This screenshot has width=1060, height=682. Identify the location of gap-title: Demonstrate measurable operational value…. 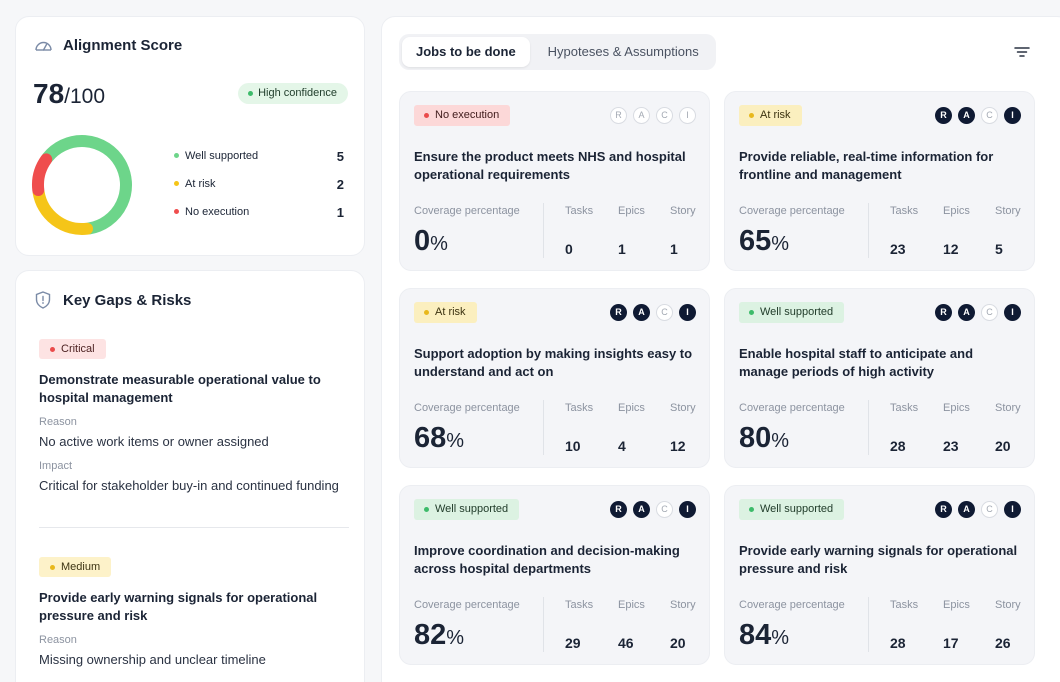
(180, 388).